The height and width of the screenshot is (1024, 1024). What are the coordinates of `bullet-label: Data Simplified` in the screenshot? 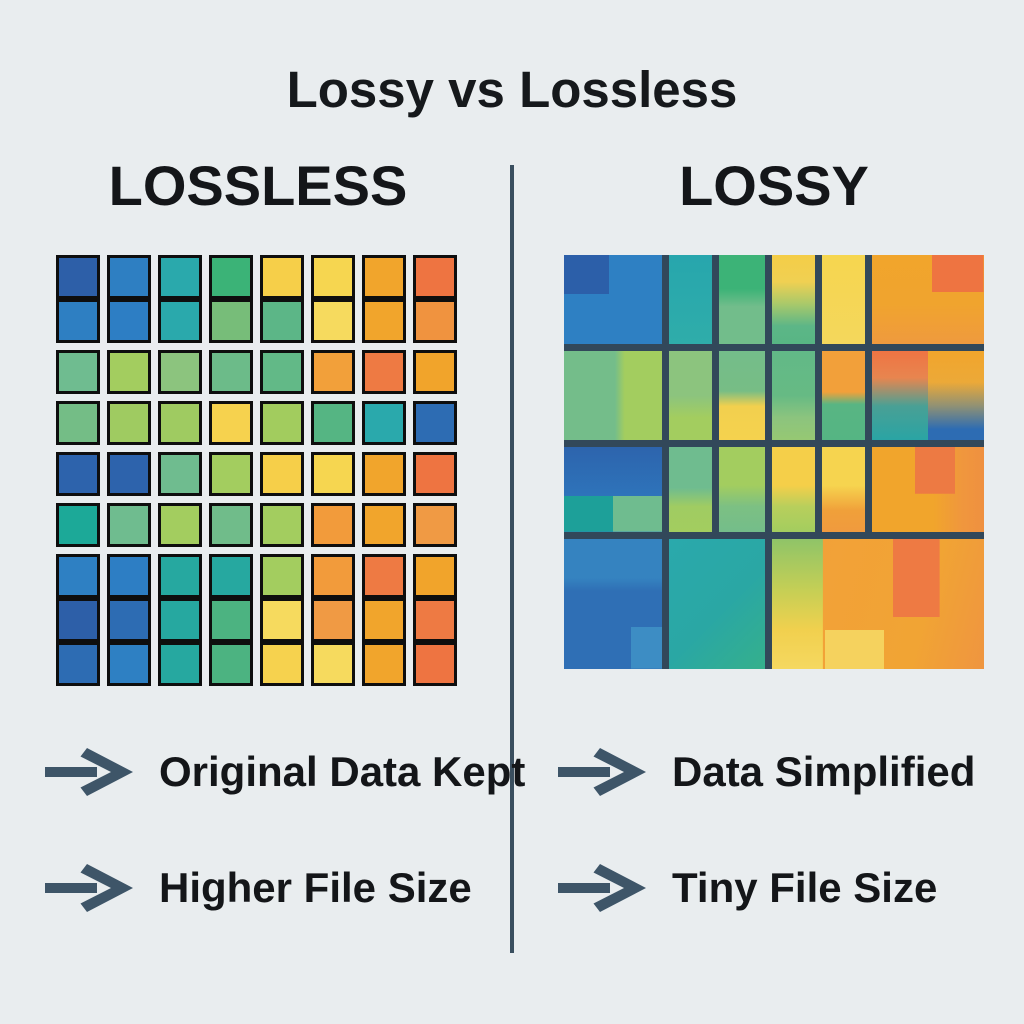 It's located at (824, 771).